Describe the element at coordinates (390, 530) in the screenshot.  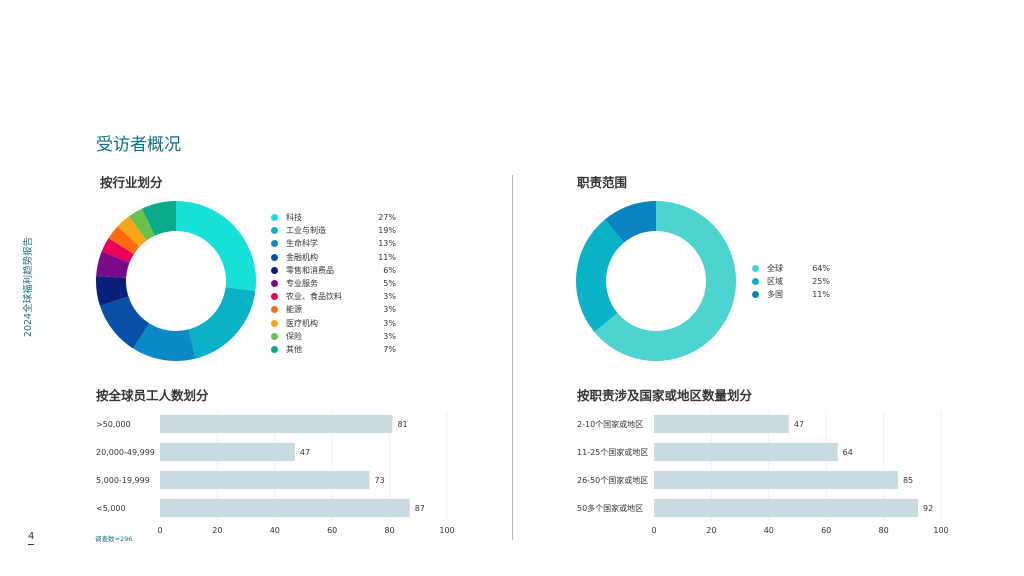
I see `x-tick-label: 80` at that location.